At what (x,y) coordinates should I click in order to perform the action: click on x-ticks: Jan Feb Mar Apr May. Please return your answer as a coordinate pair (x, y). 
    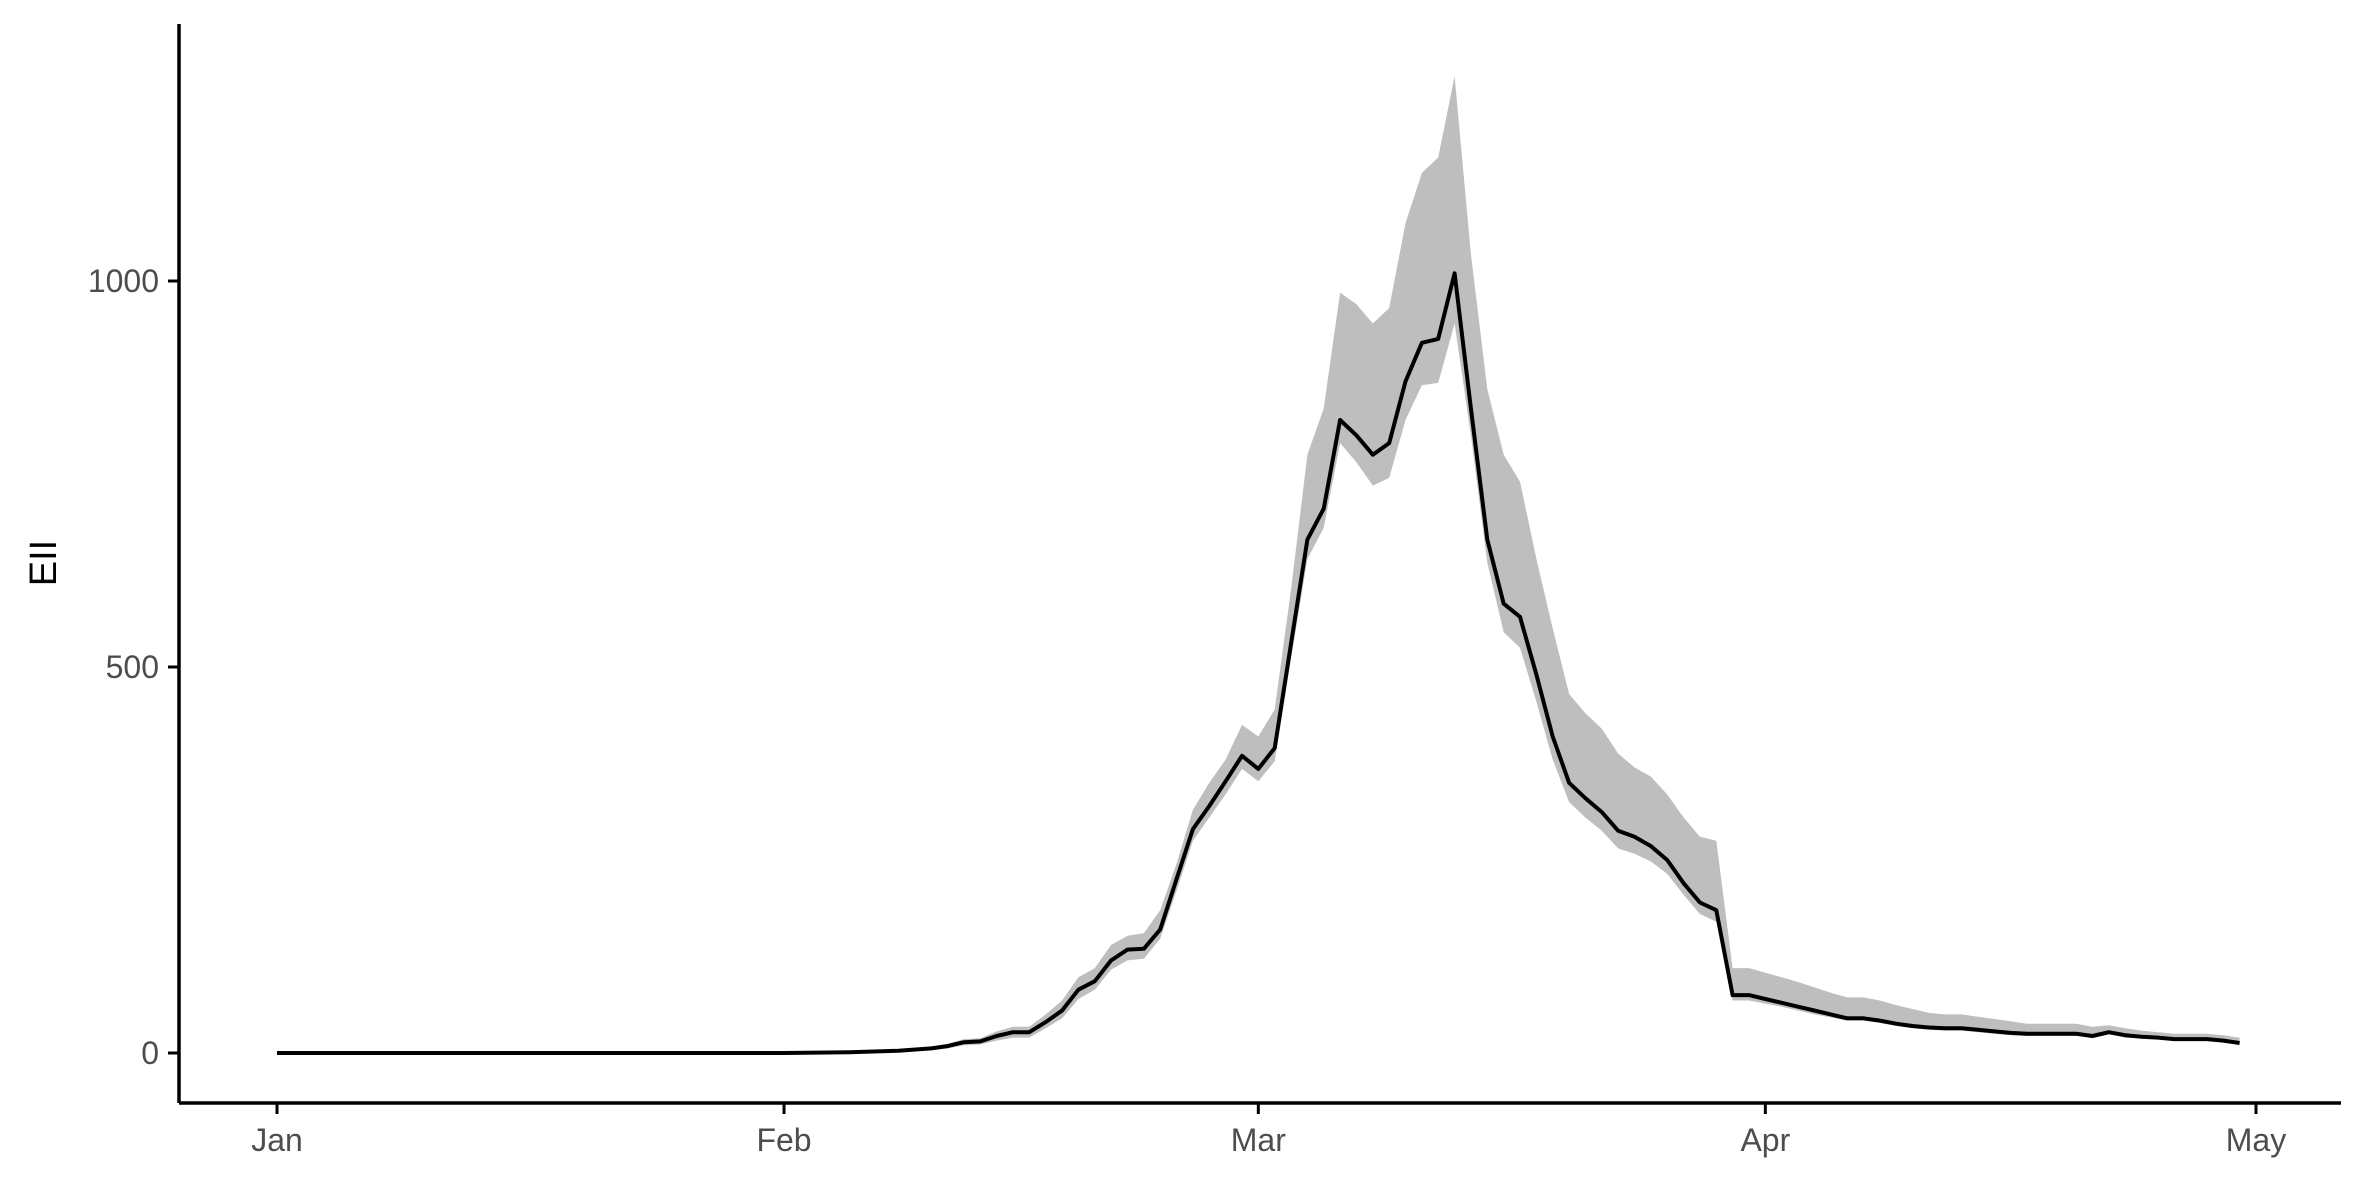
    Looking at the image, I should click on (1268, 1130).